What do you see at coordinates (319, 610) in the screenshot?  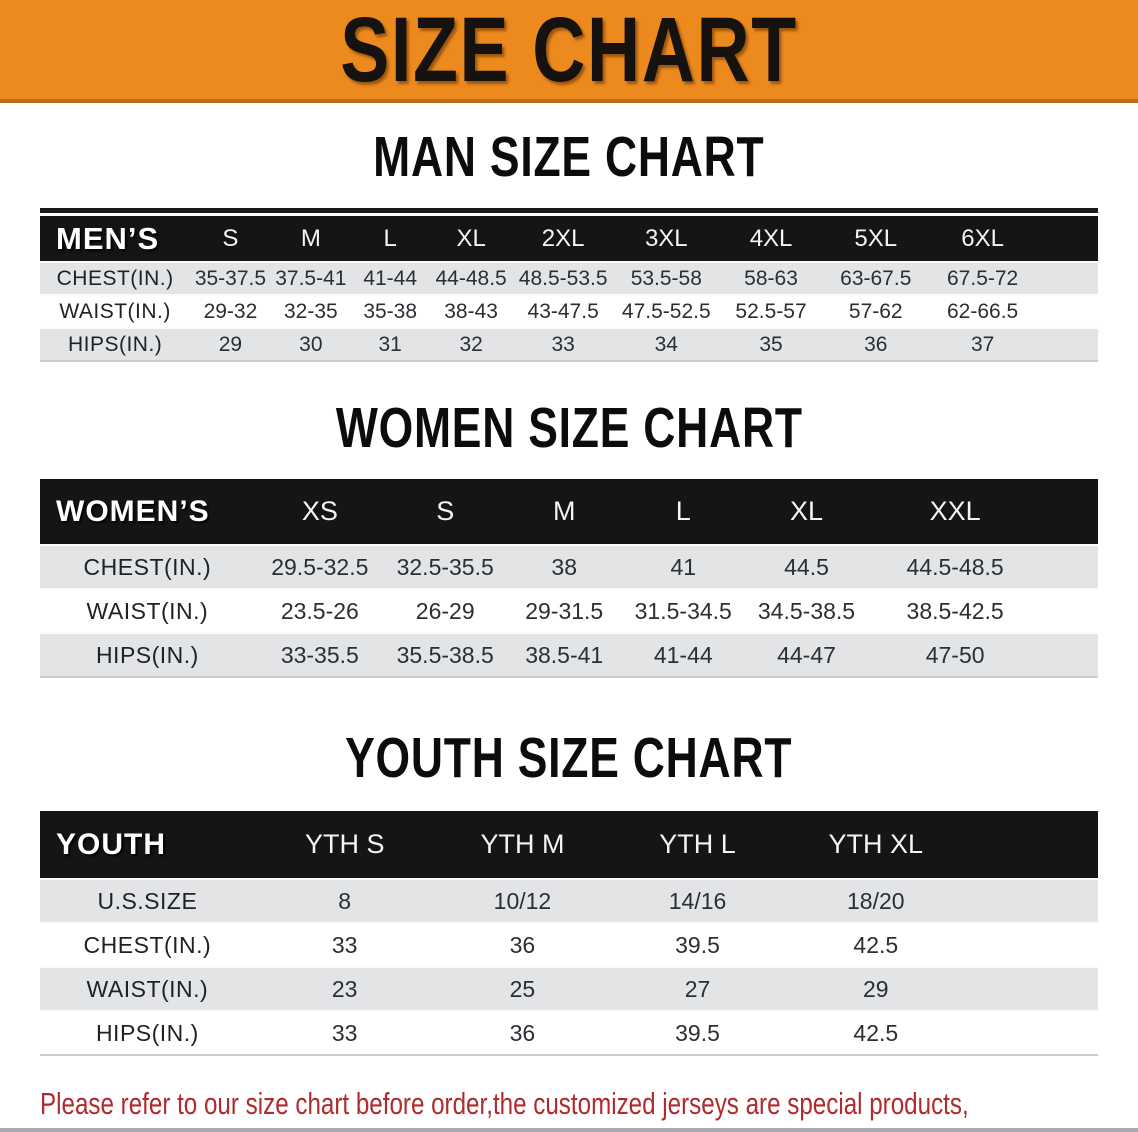 I see `size-cell: 23.5-26` at bounding box center [319, 610].